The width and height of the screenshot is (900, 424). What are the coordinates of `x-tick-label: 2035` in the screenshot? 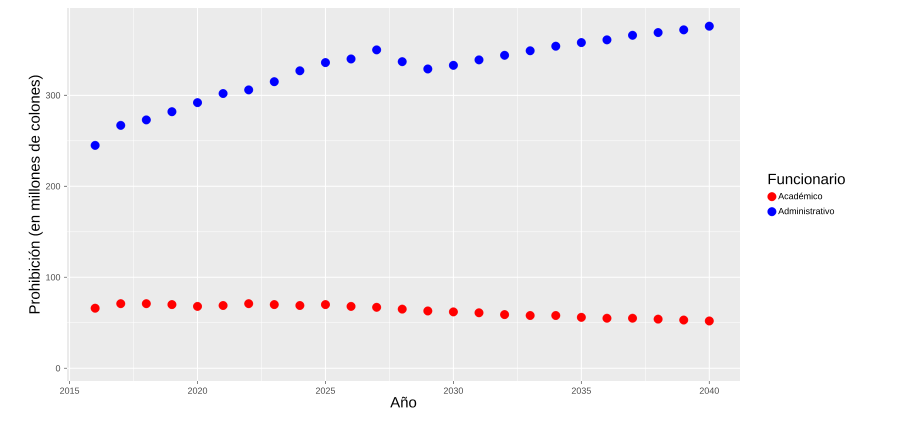 It's located at (581, 391).